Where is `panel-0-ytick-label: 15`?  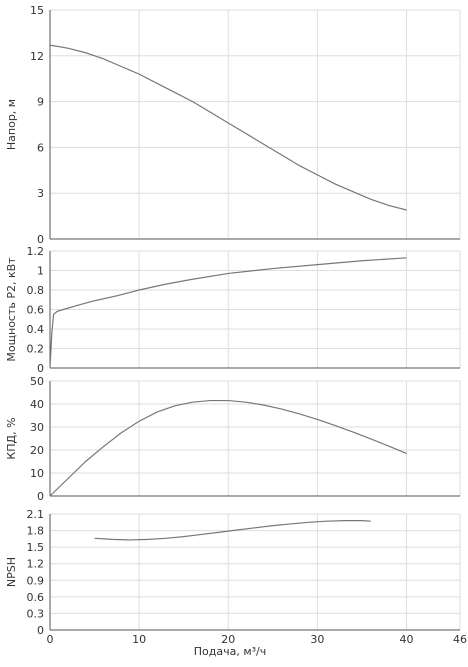
panel-0-ytick-label: 15 is located at coordinates (37, 10).